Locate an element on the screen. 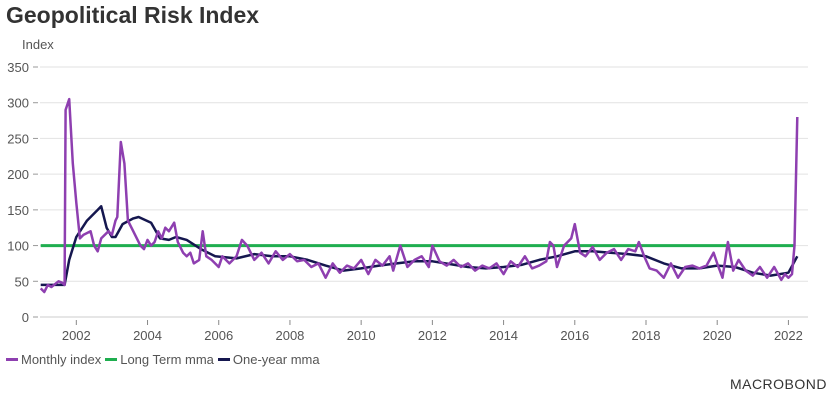  y-tick-label: 200 is located at coordinates (18, 174).